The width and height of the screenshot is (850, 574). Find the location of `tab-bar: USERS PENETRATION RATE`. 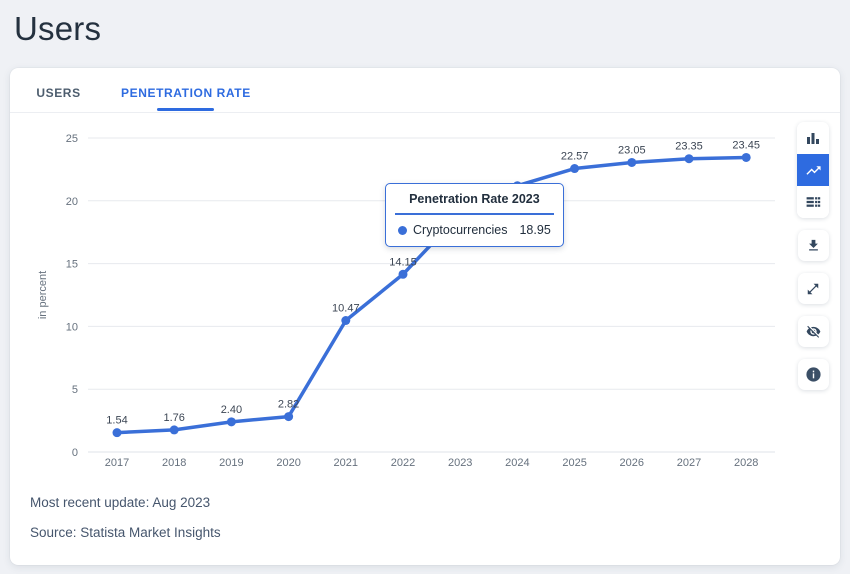

tab-bar: USERS PENETRATION RATE is located at coordinates (425, 90).